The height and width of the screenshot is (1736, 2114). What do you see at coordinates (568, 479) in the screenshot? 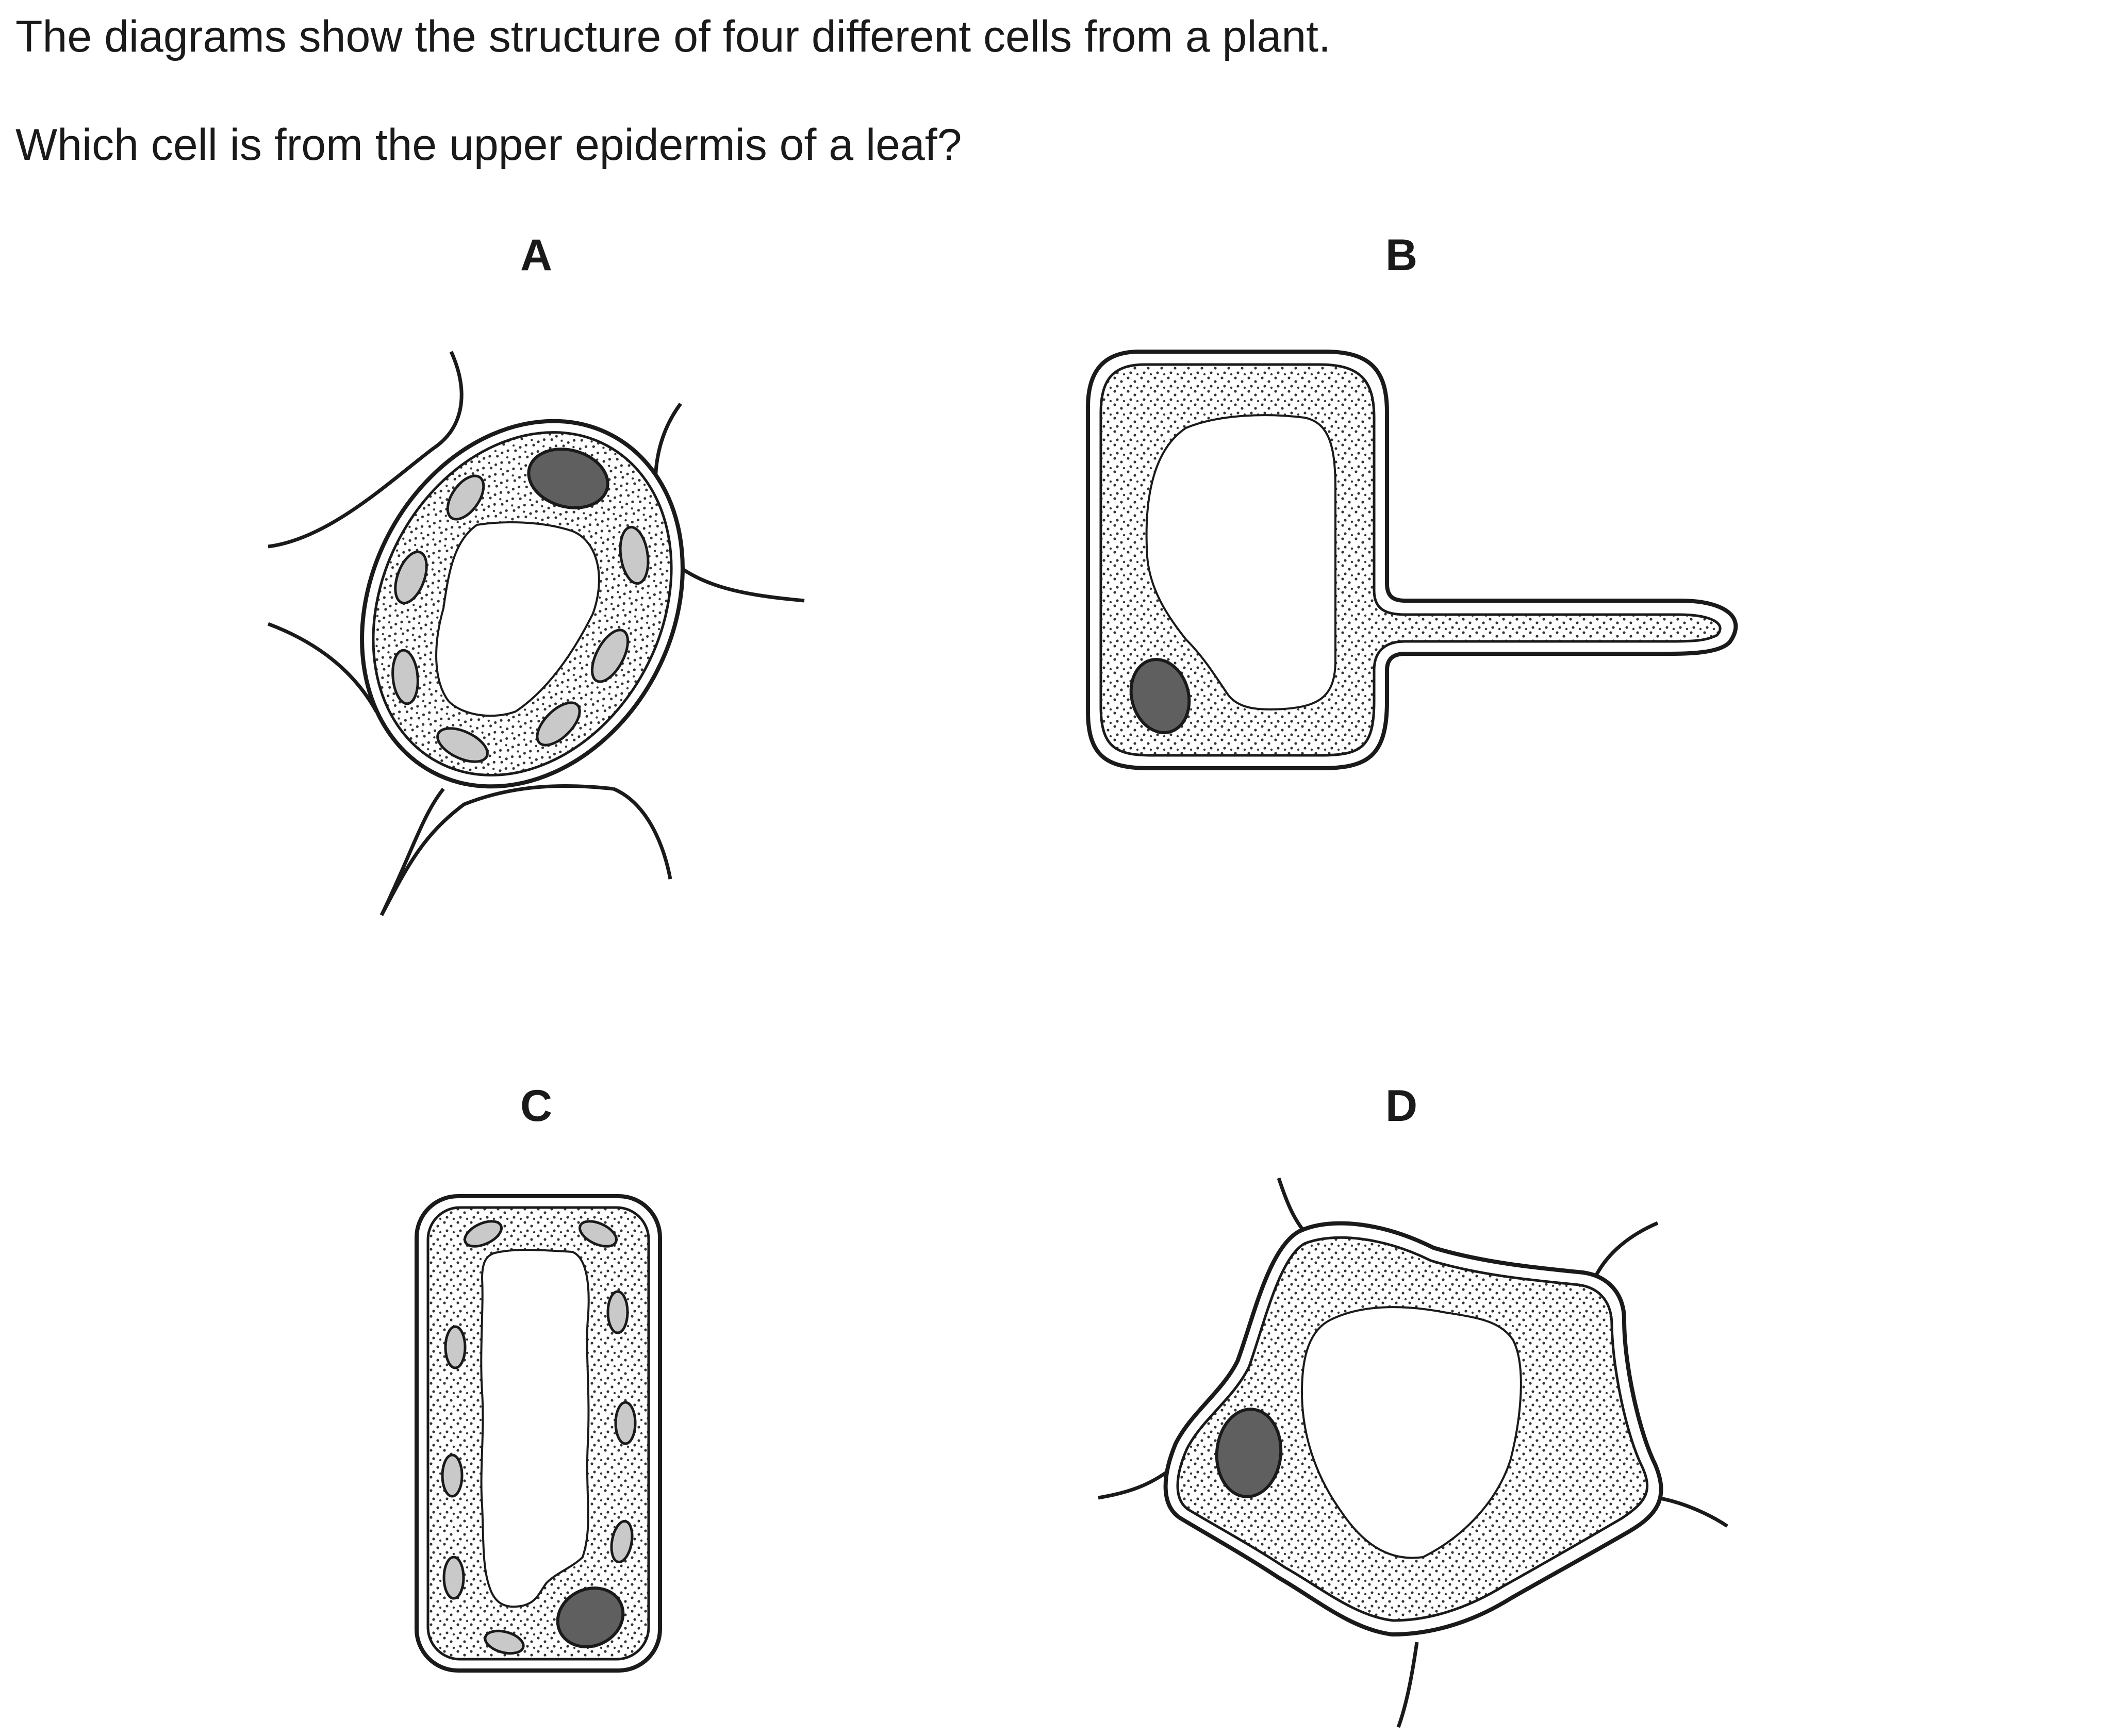
I see `nucleus-a` at bounding box center [568, 479].